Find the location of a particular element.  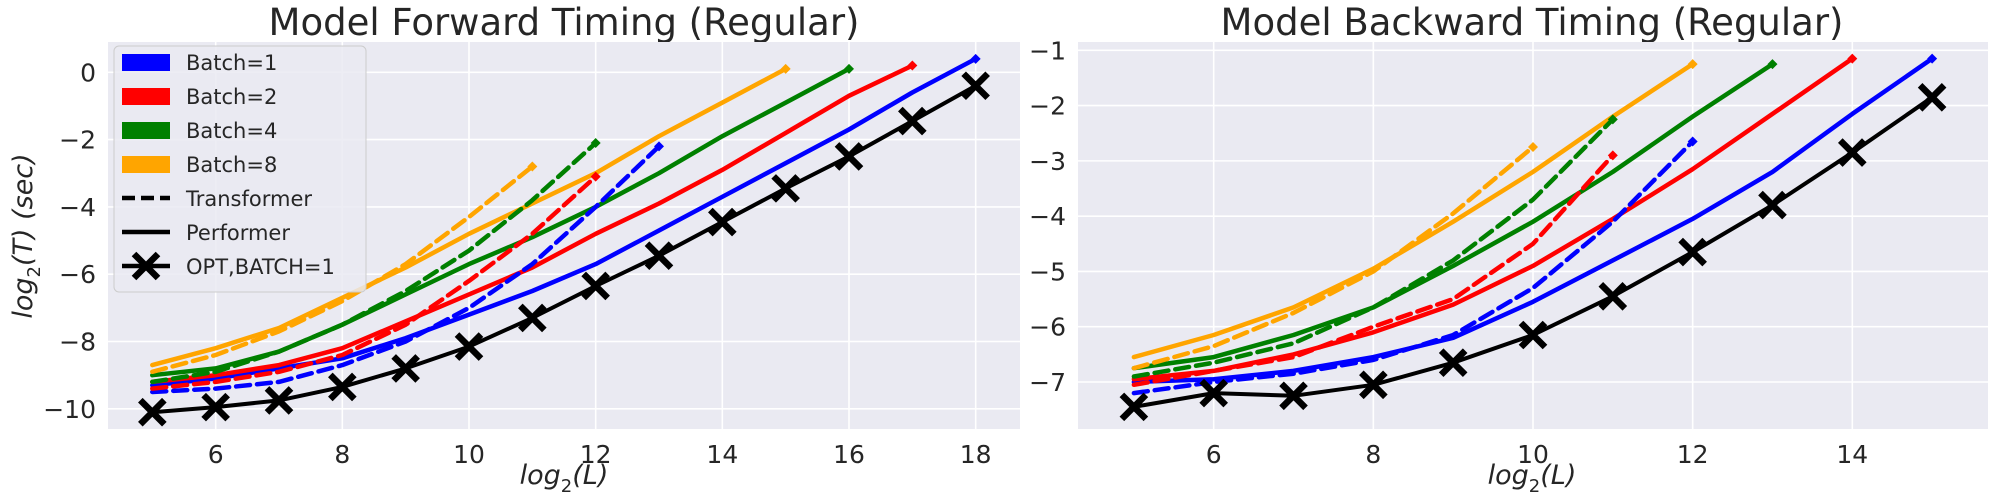

y-tick-label: −8 is located at coordinates (77, 342).